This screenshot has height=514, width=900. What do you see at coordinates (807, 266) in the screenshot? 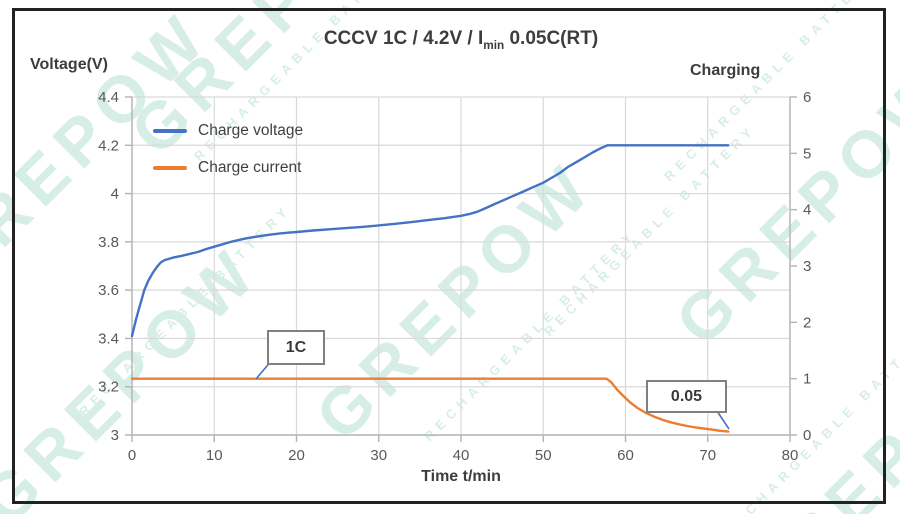
I see `right-tick-label: 3` at bounding box center [807, 266].